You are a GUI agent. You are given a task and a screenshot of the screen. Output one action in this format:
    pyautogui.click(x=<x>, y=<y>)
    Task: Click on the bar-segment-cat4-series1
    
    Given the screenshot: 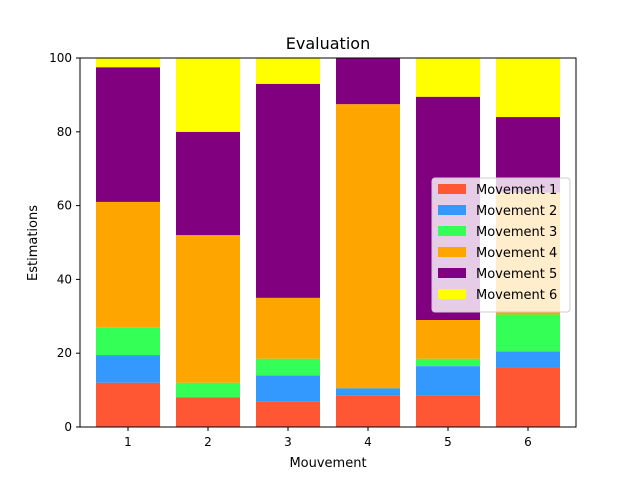 What is the action you would take?
    pyautogui.click(x=368, y=411)
    